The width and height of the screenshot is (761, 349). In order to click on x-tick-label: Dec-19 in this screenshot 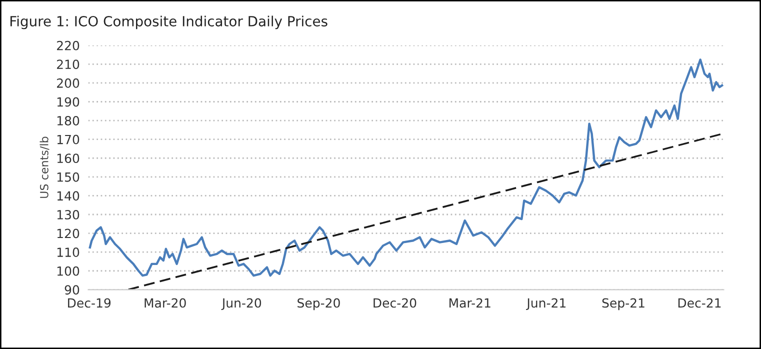, I will do `click(89, 303)`.